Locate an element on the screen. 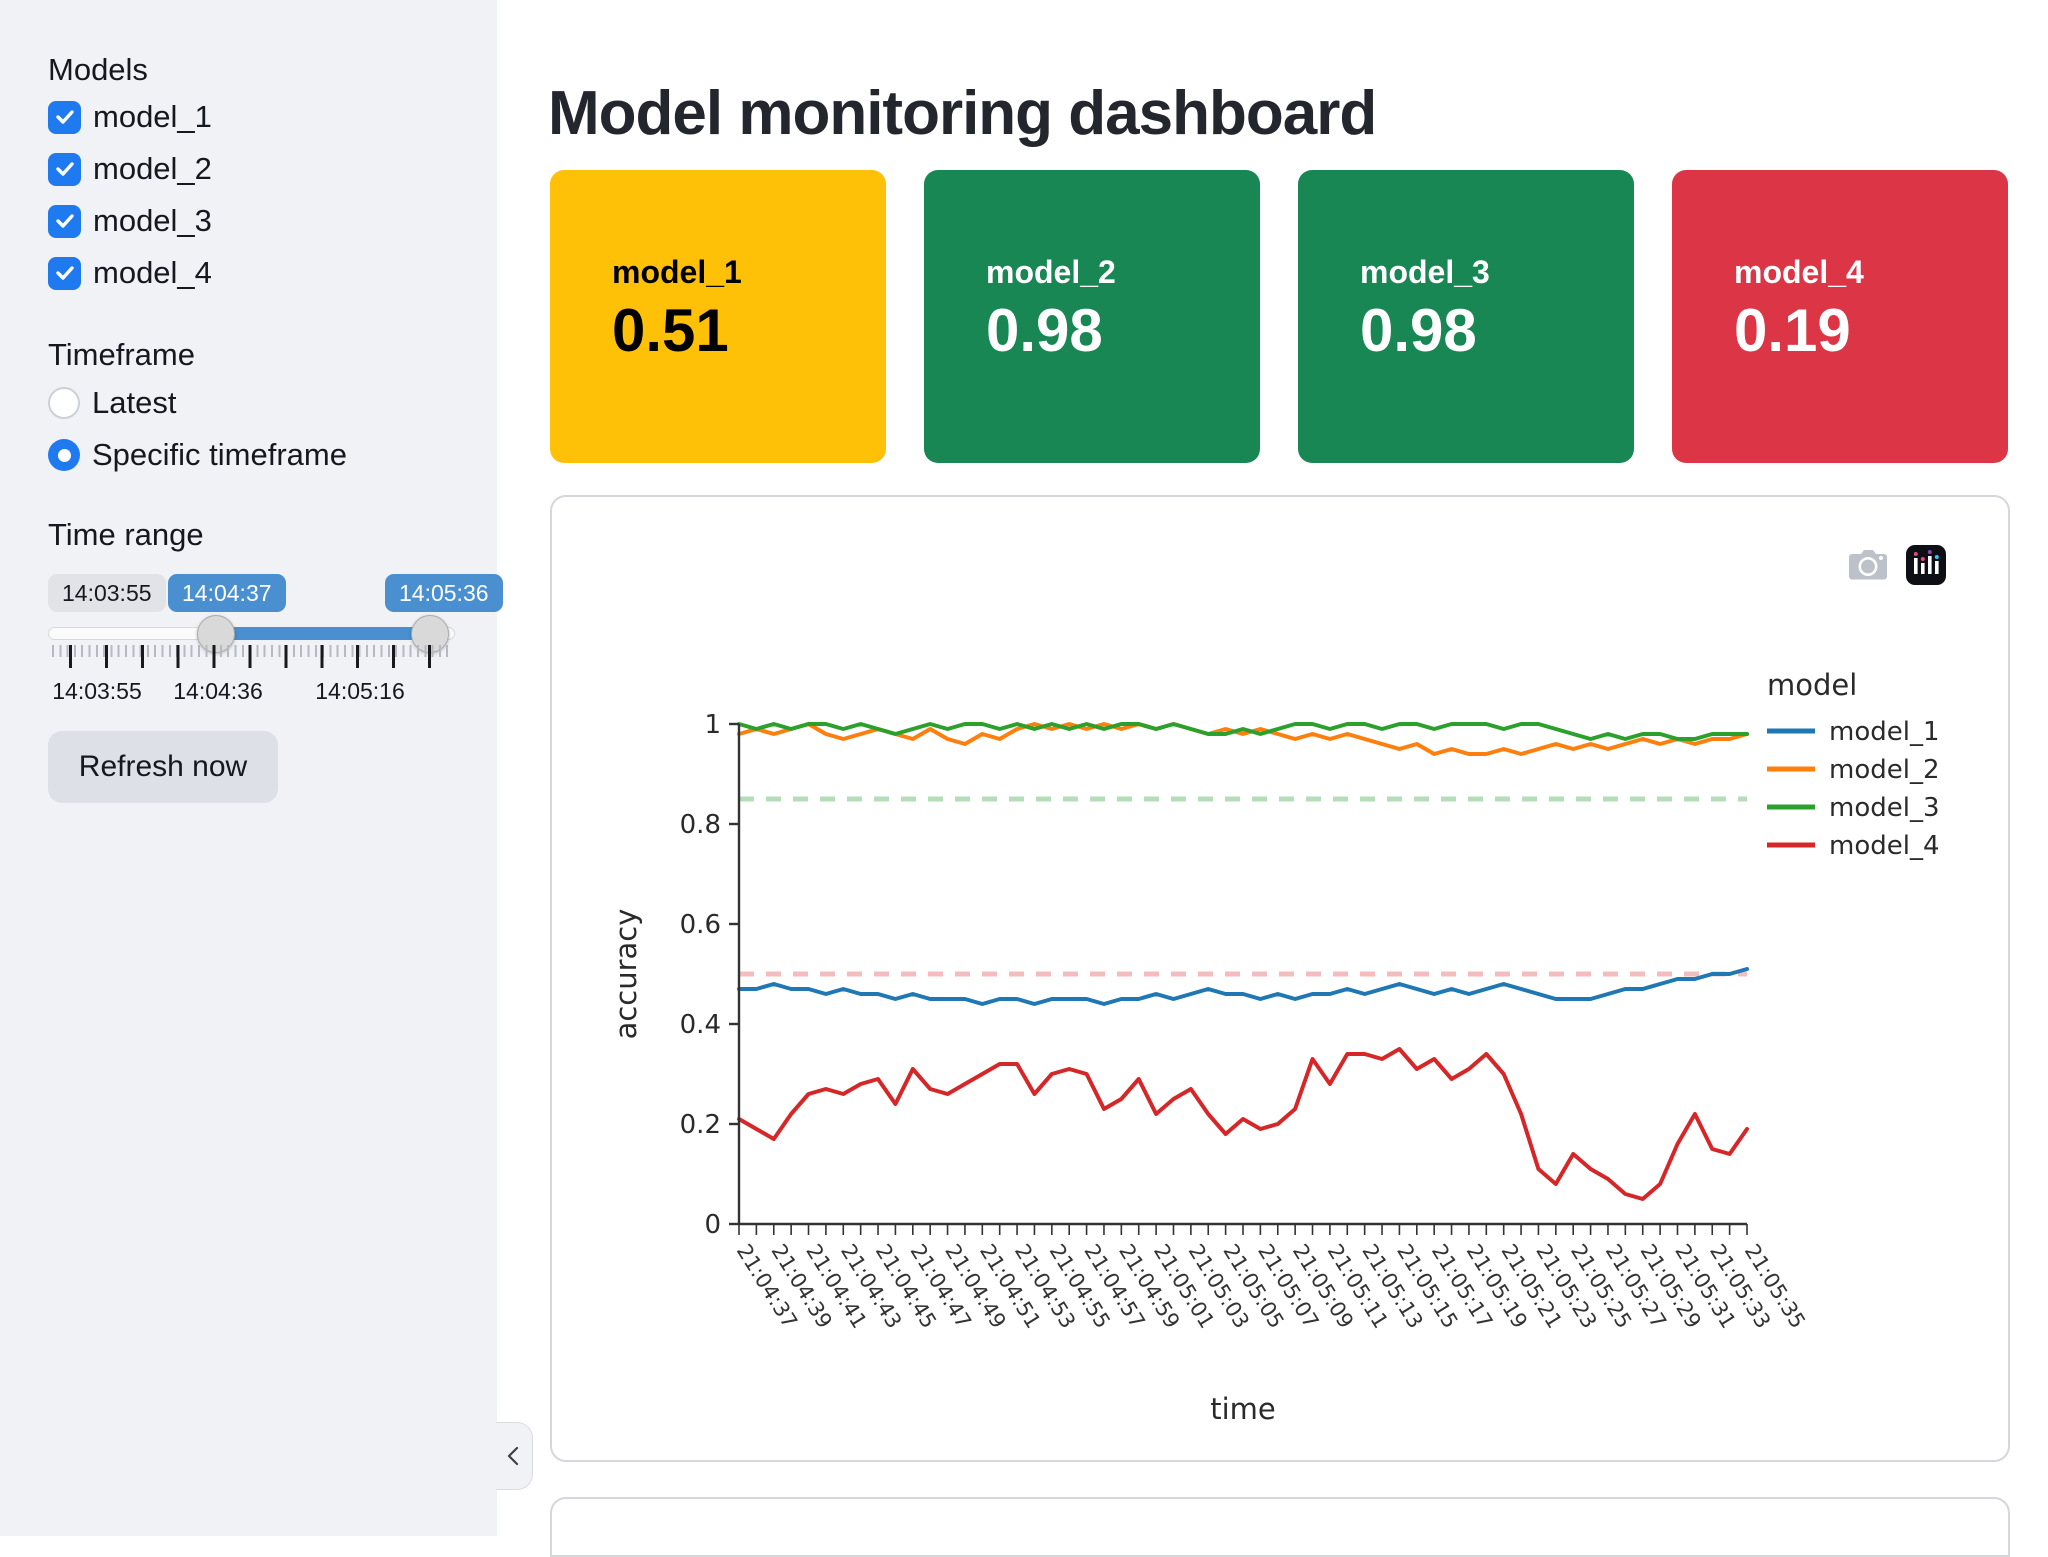 The width and height of the screenshot is (2048, 1557). checkbox-model-2: model_2 is located at coordinates (130, 169).